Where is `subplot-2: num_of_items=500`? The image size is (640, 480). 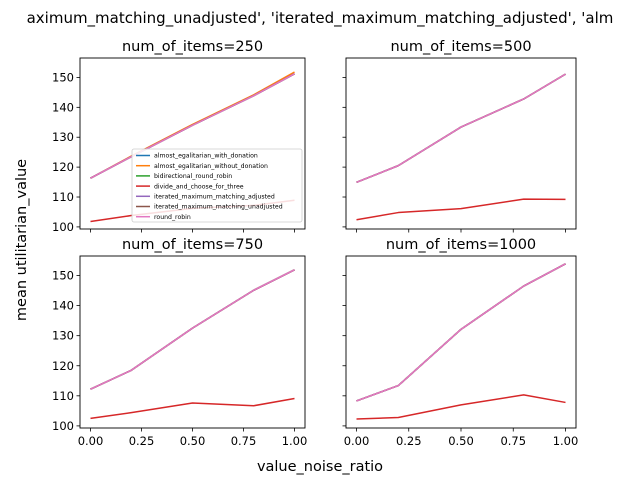
subplot-2: num_of_items=500 is located at coordinates (459, 136).